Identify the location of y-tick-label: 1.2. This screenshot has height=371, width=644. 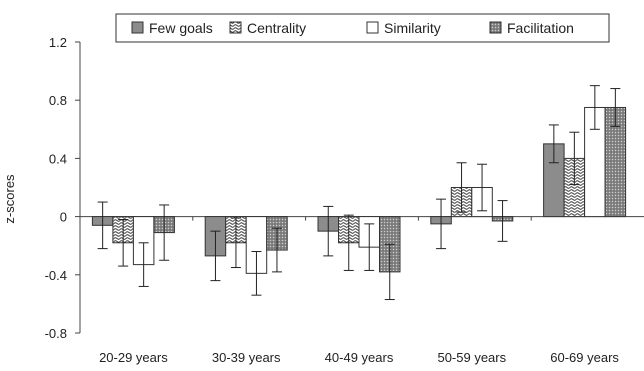
(58, 42).